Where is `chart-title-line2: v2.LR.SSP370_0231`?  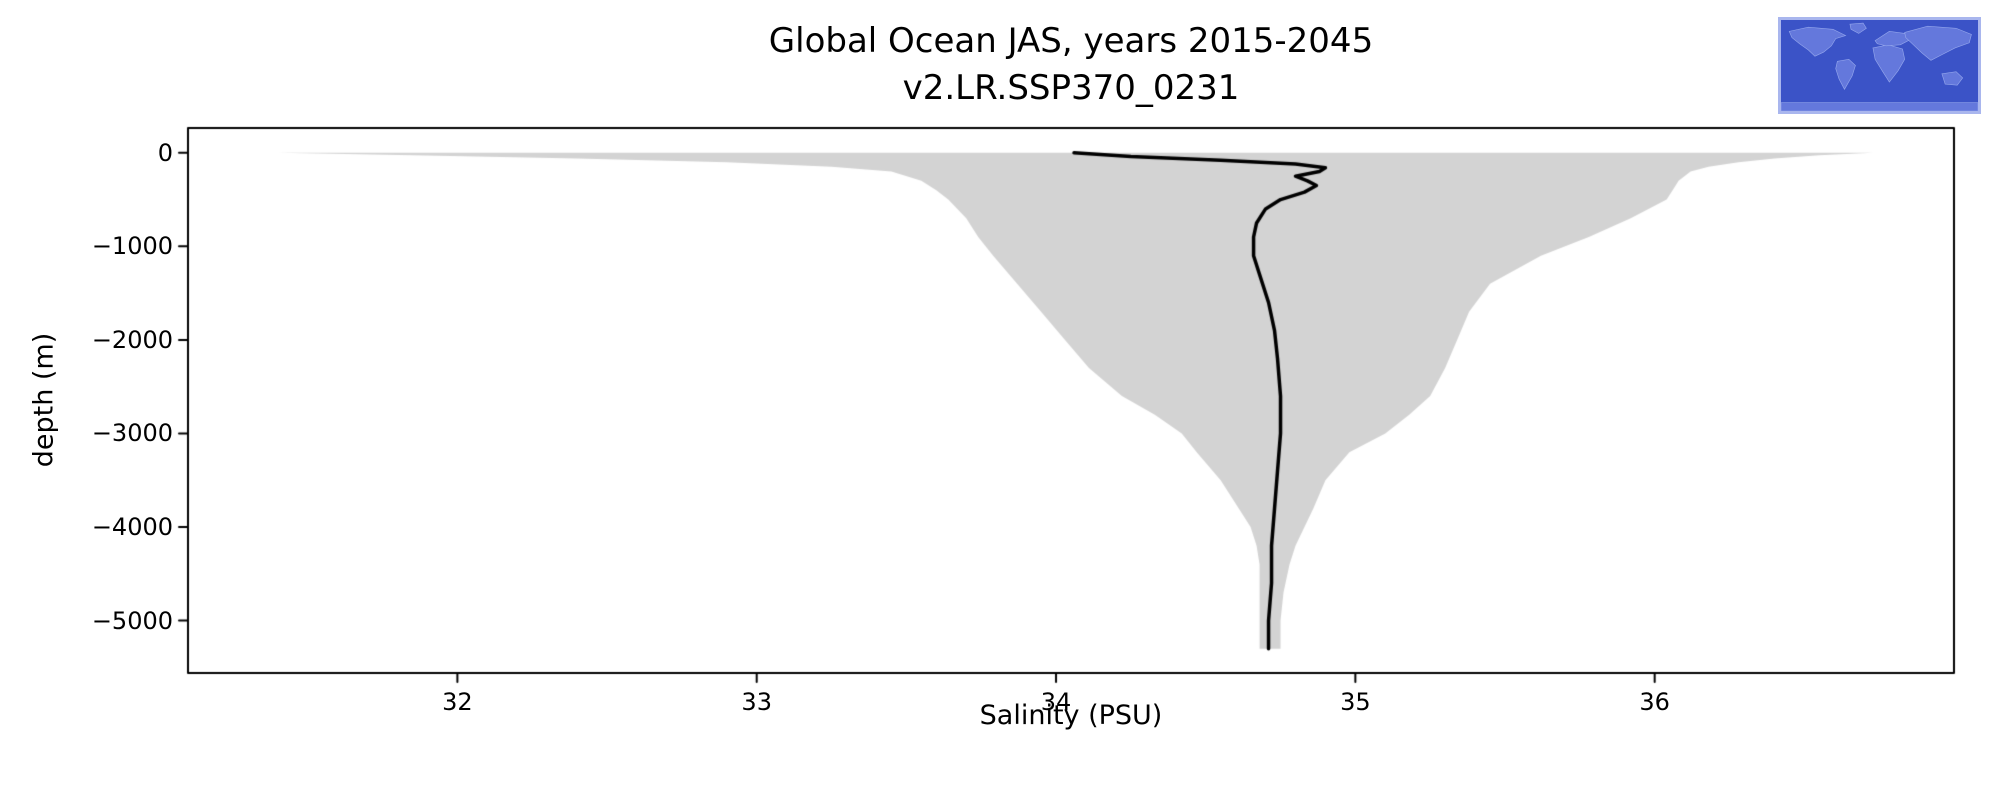 chart-title-line2: v2.LR.SSP370_0231 is located at coordinates (1071, 88).